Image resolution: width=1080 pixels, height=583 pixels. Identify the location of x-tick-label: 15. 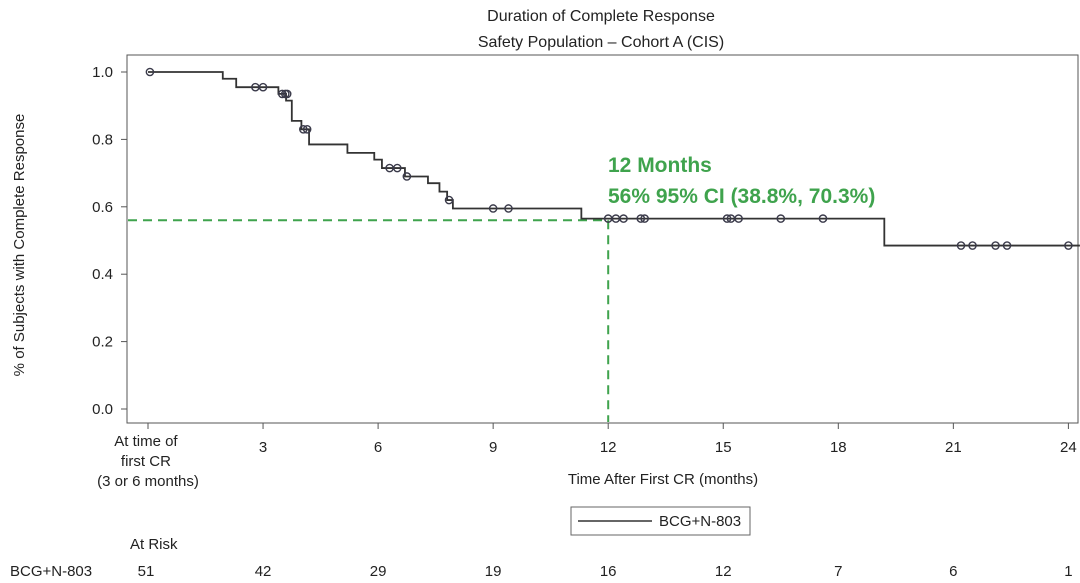
(723, 447).